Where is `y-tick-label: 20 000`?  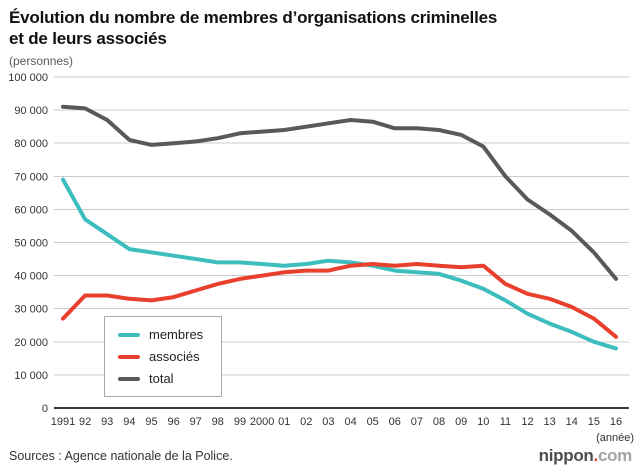 y-tick-label: 20 000 is located at coordinates (31, 343).